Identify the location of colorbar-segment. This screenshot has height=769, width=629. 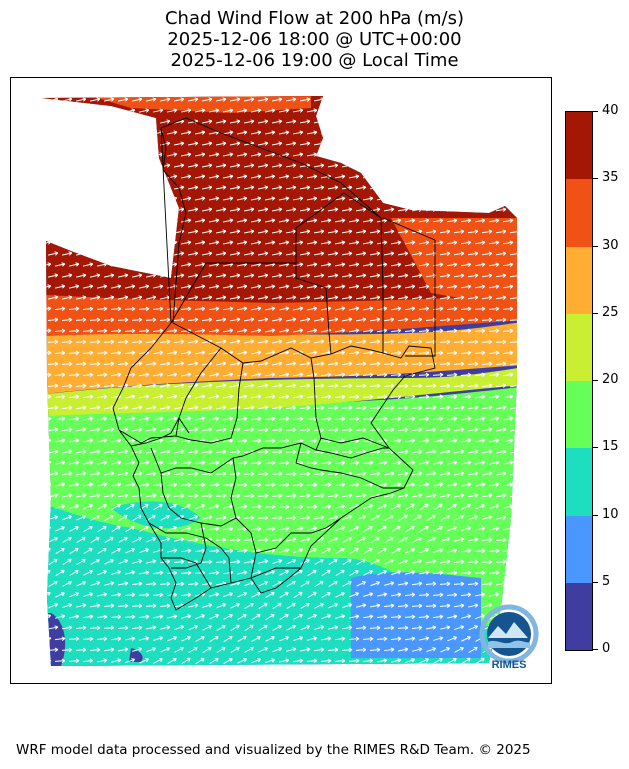
(579, 213).